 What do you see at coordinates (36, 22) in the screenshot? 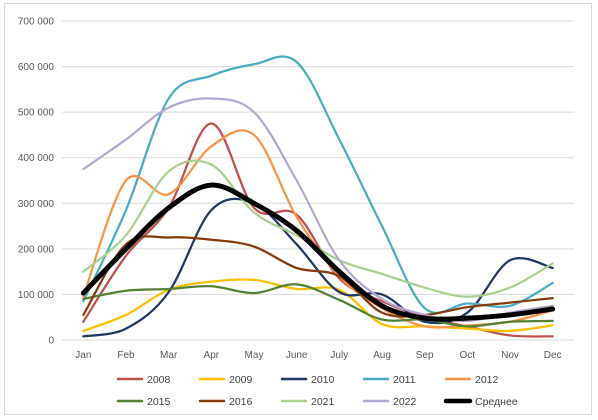
I see `y-tick-label: 700 000` at bounding box center [36, 22].